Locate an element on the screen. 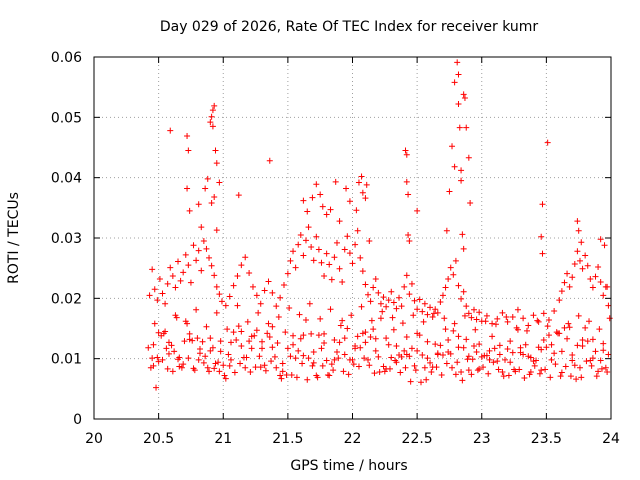  x-tick-labels: 20 20.5 21 21.5 22 22.5 23 23.5 24 is located at coordinates (352, 439).